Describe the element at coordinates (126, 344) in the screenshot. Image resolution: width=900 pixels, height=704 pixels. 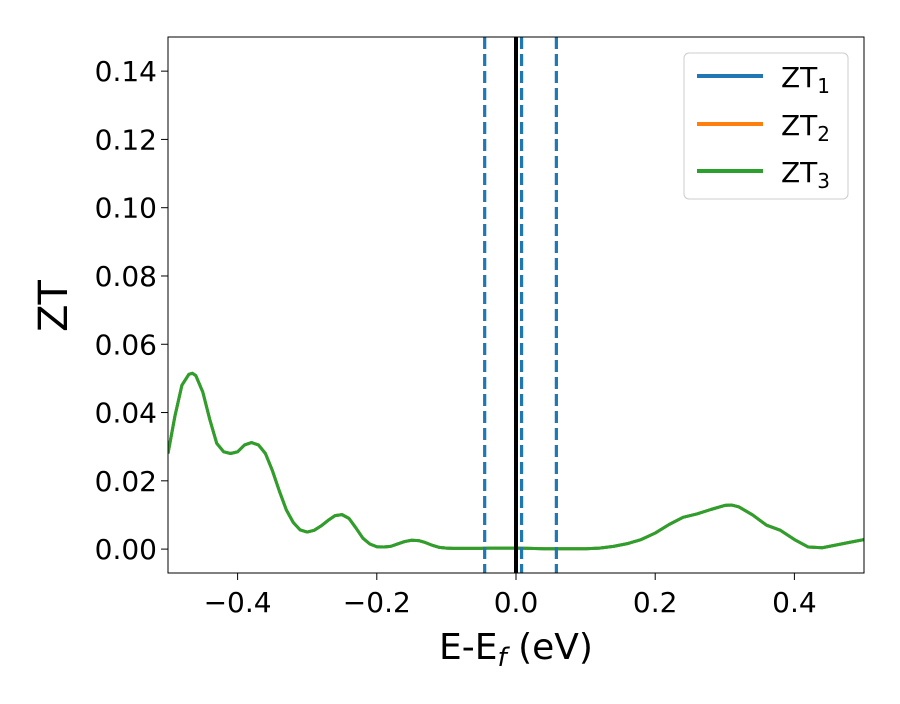
I see `y-tick-label: 0.06` at that location.